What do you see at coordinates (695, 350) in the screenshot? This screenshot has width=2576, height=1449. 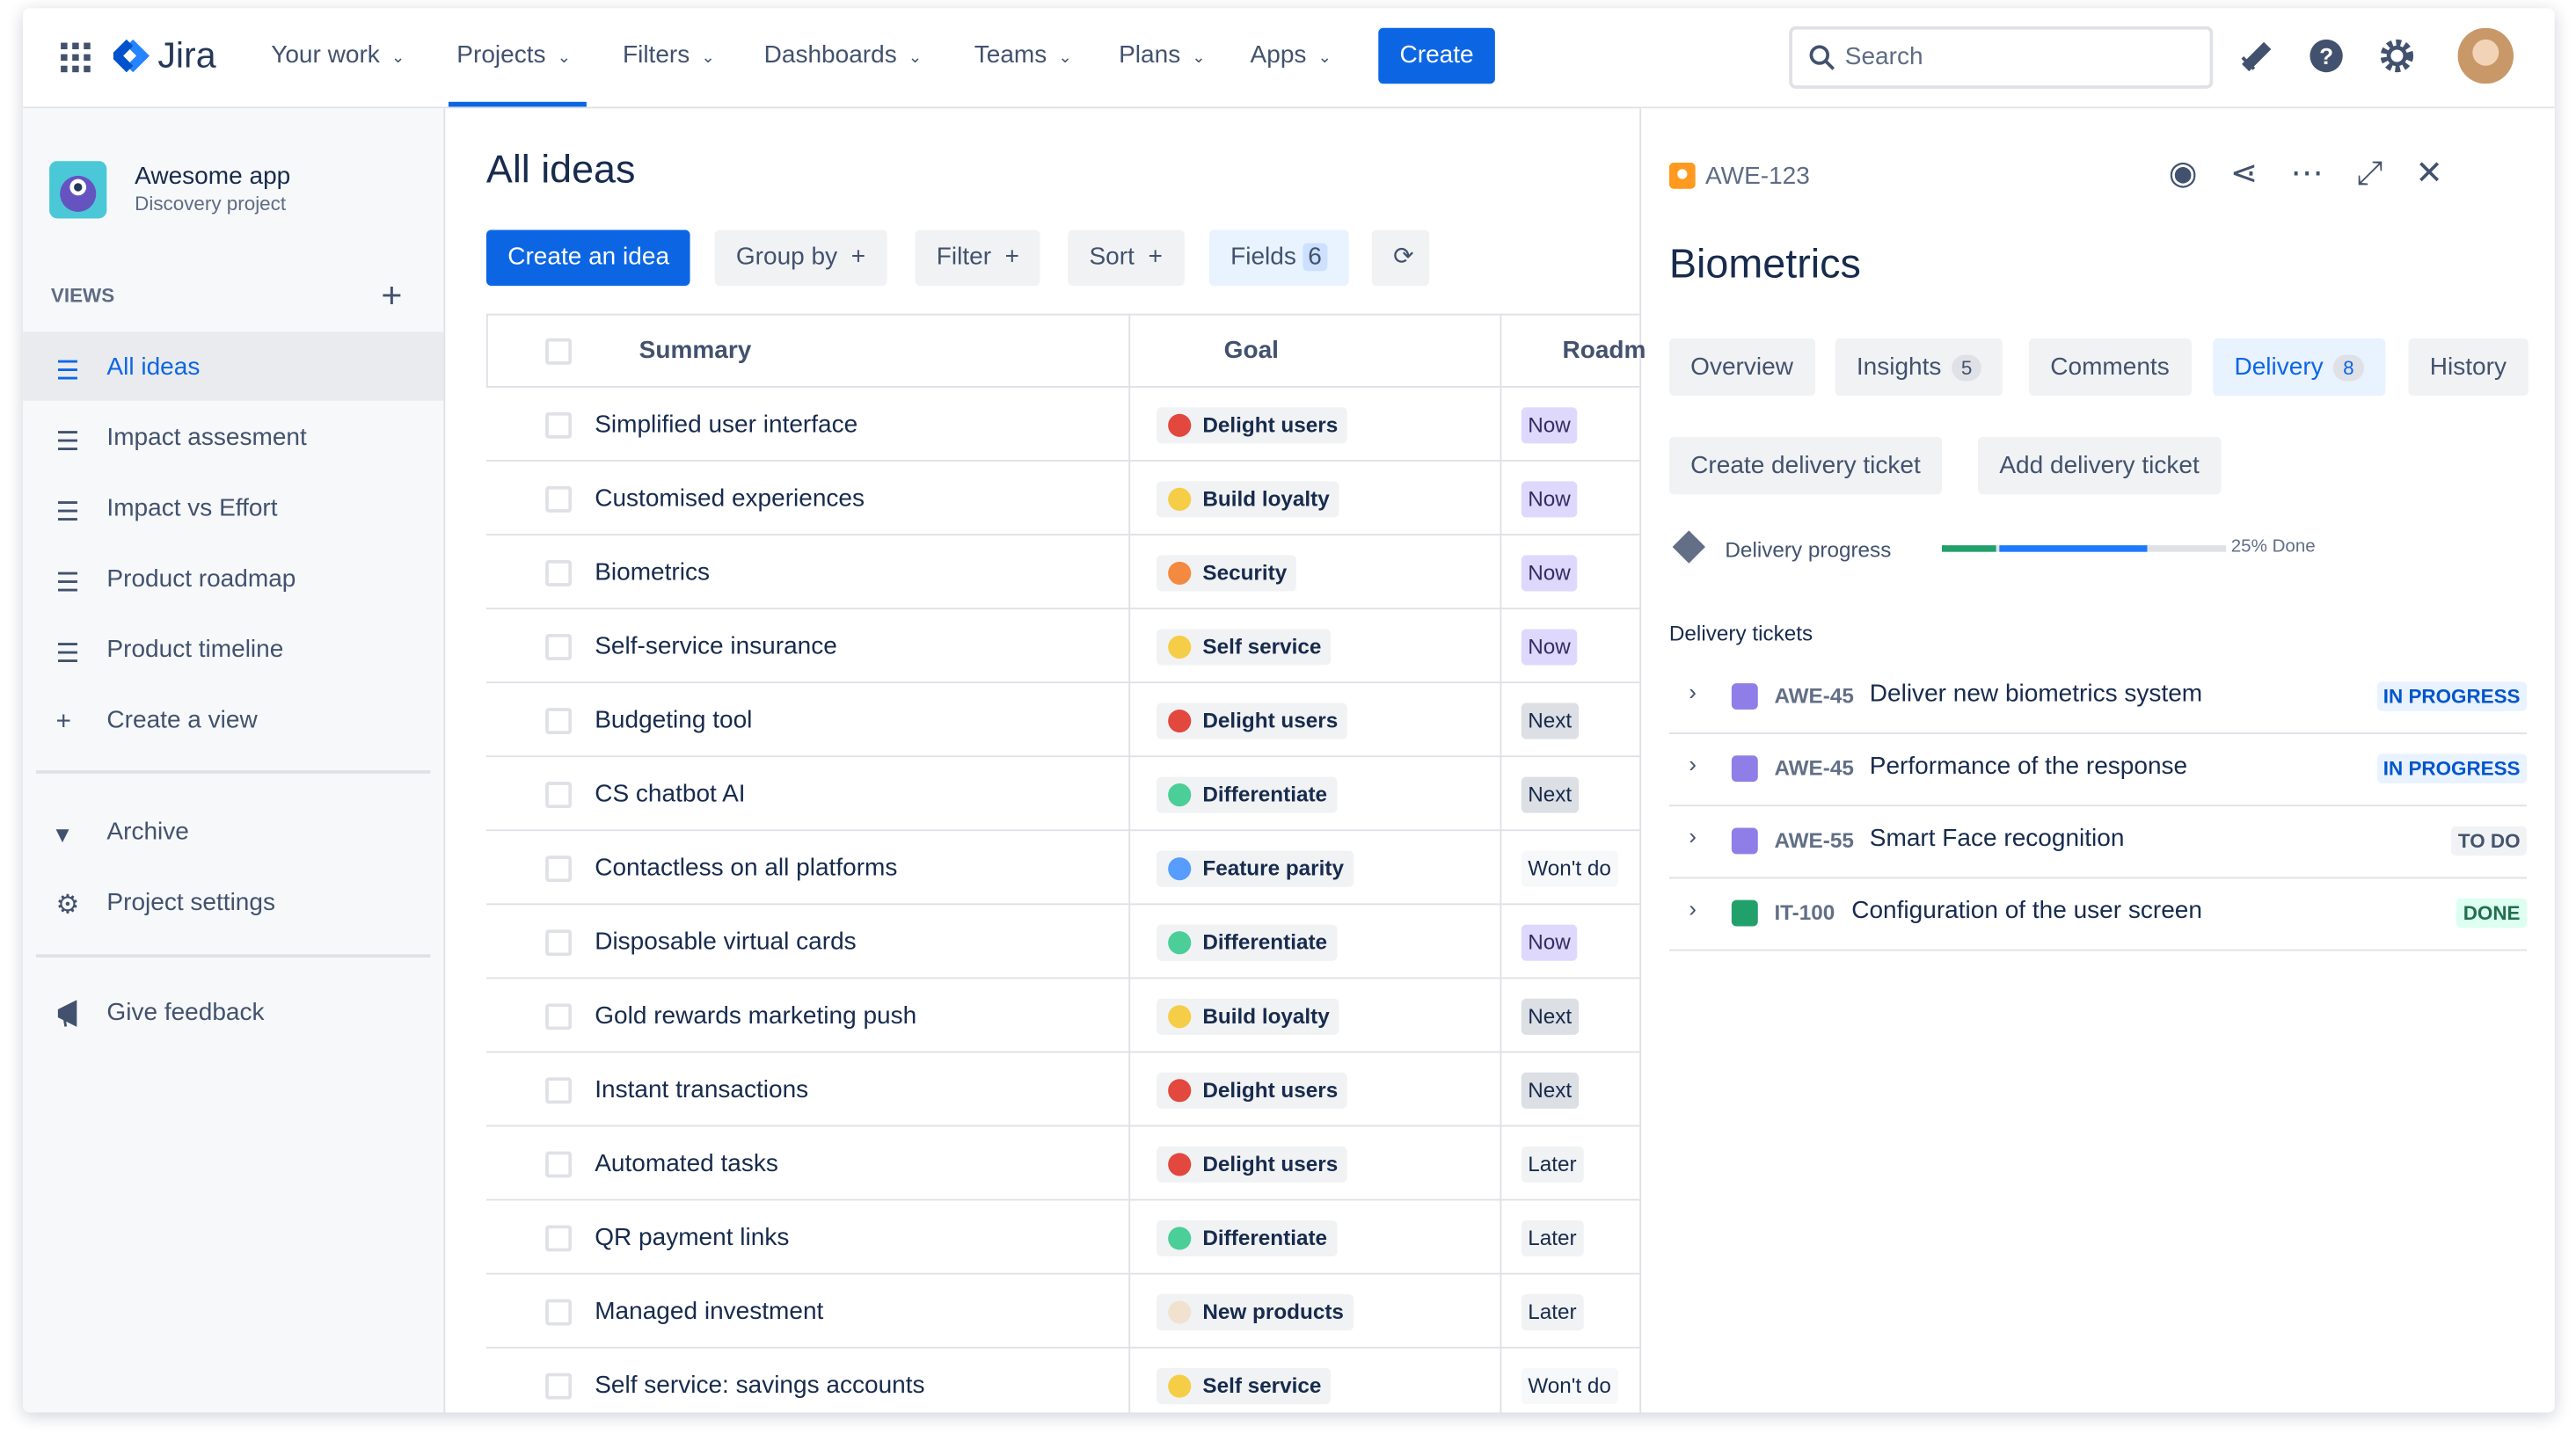 I see `column-header: Summary` at bounding box center [695, 350].